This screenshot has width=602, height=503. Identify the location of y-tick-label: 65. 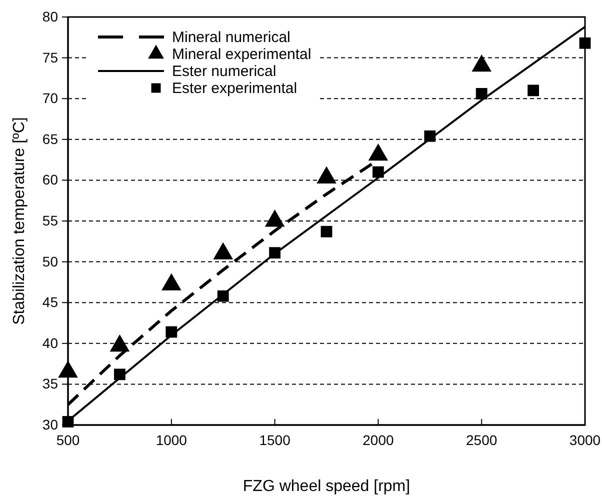
(50, 138).